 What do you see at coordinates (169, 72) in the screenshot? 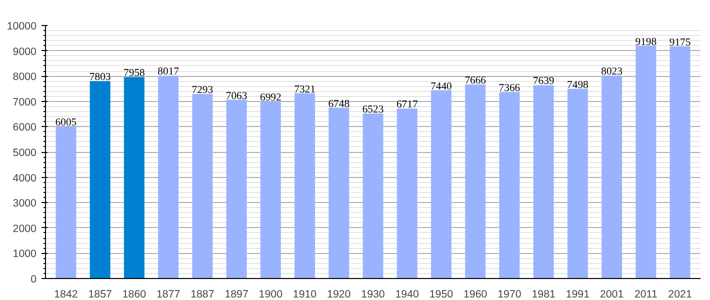
I see `data-label: 8017` at bounding box center [169, 72].